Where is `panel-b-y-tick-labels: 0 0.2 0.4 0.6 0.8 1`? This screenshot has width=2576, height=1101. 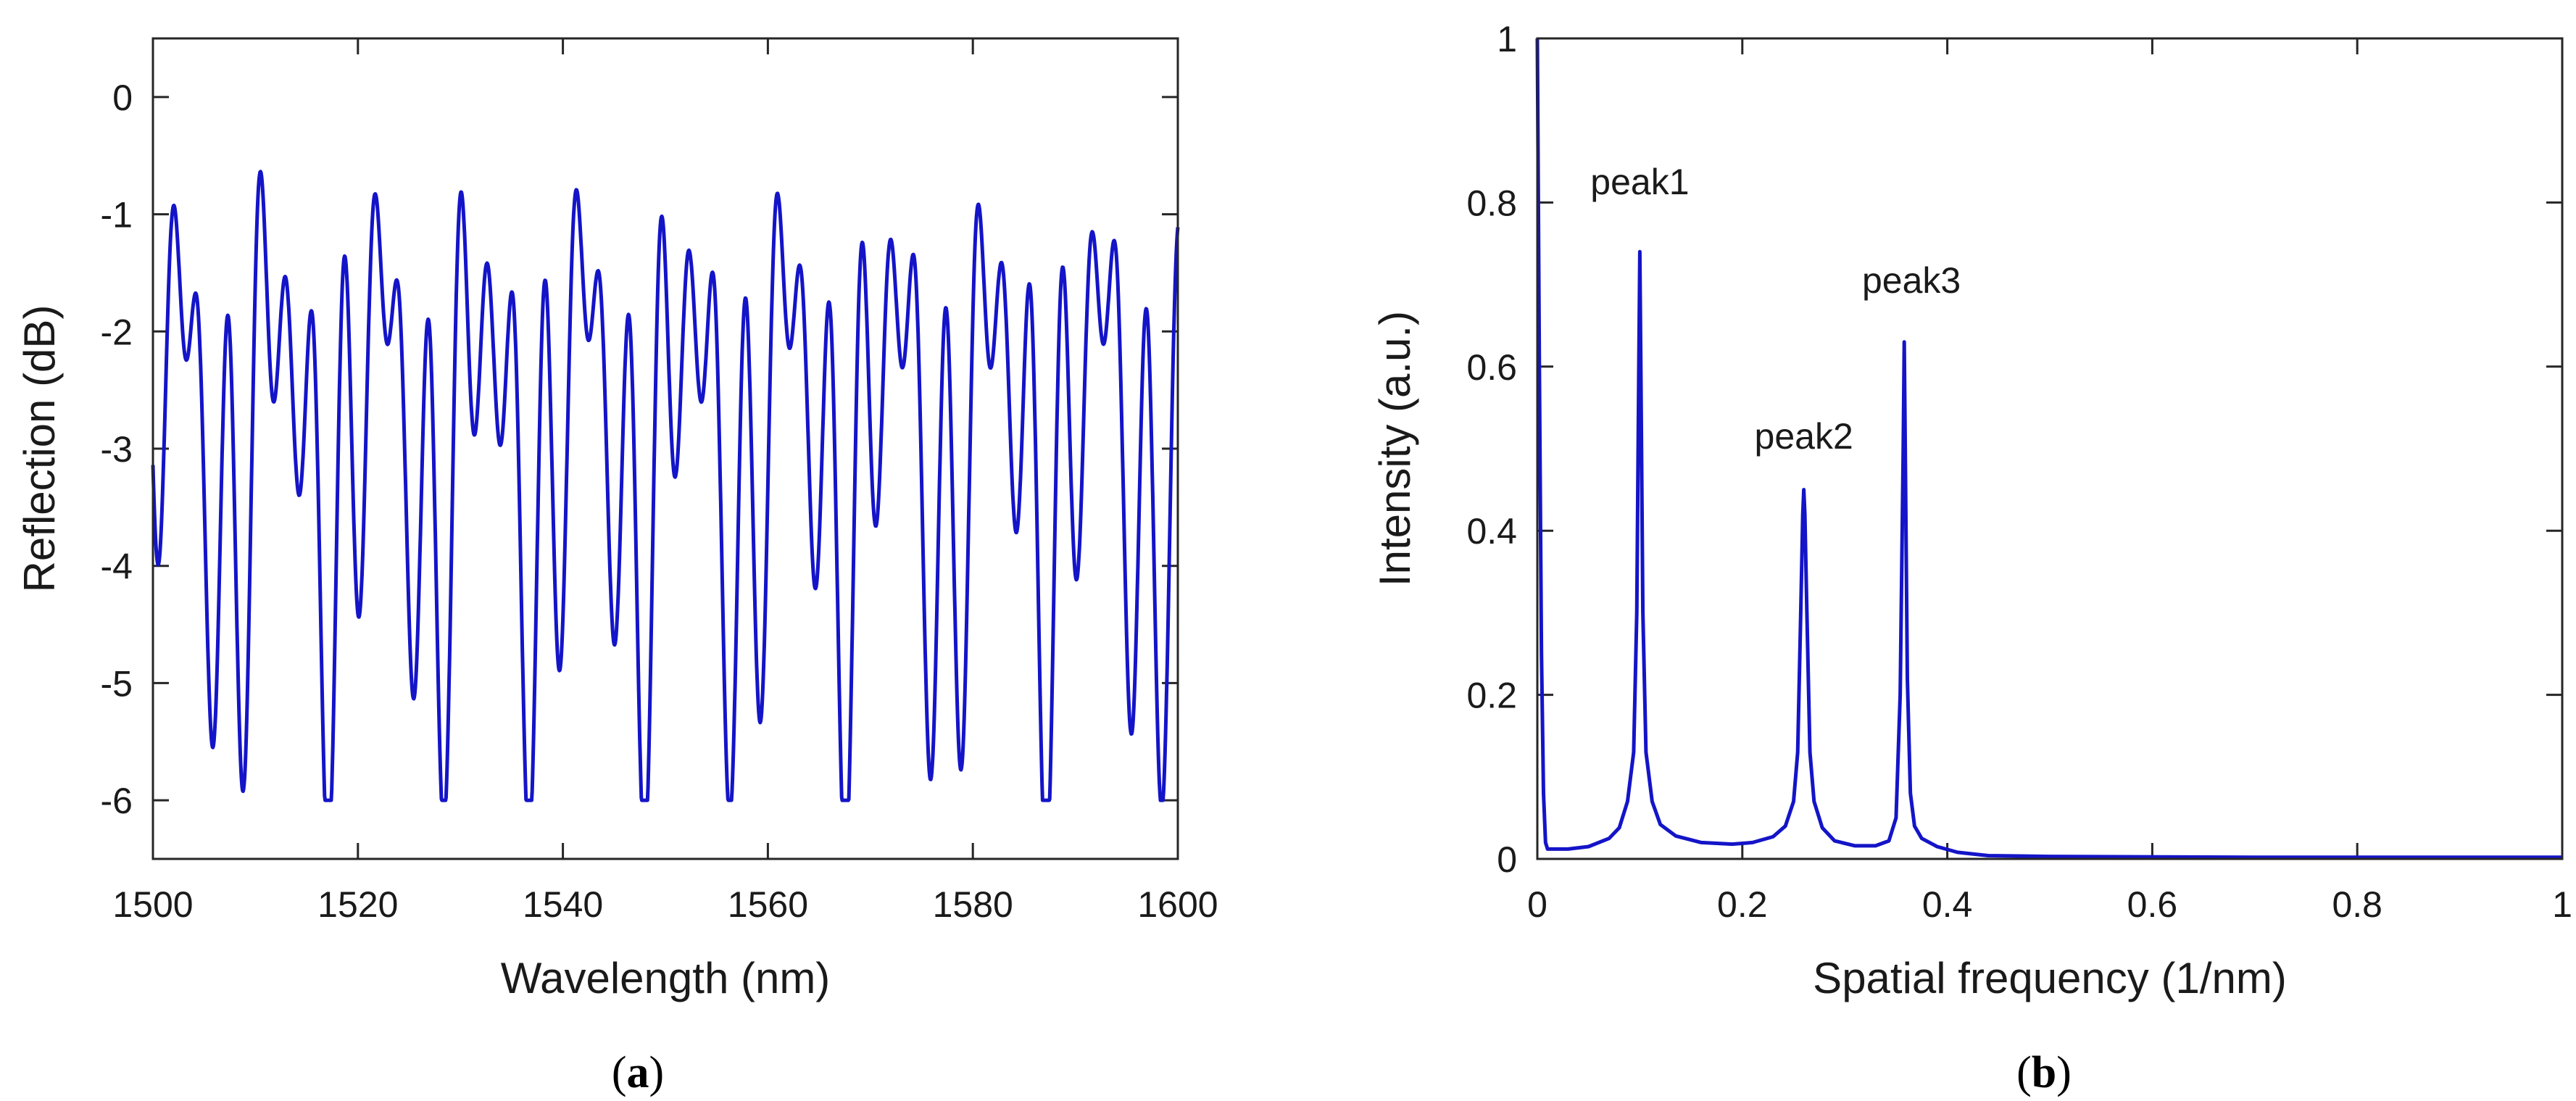
panel-b-y-tick-labels: 0 0.2 0.4 0.6 0.8 1 is located at coordinates (1491, 449).